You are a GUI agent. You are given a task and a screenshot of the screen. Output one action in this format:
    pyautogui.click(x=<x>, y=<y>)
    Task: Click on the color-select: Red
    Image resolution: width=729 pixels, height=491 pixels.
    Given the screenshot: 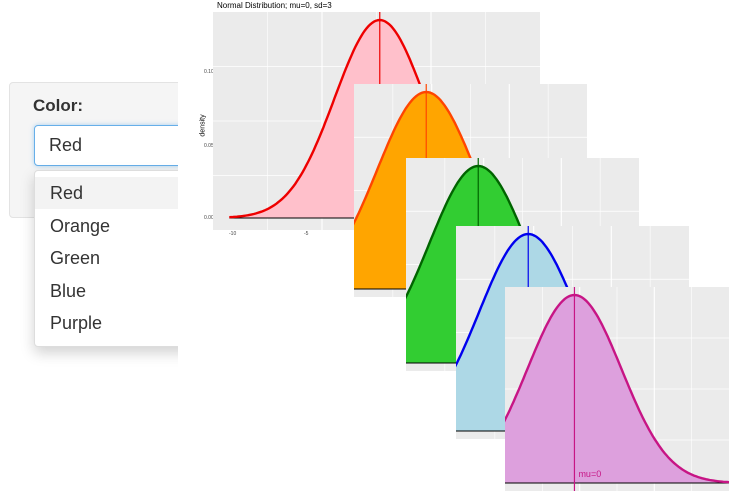 What is the action you would take?
    pyautogui.click(x=120, y=145)
    